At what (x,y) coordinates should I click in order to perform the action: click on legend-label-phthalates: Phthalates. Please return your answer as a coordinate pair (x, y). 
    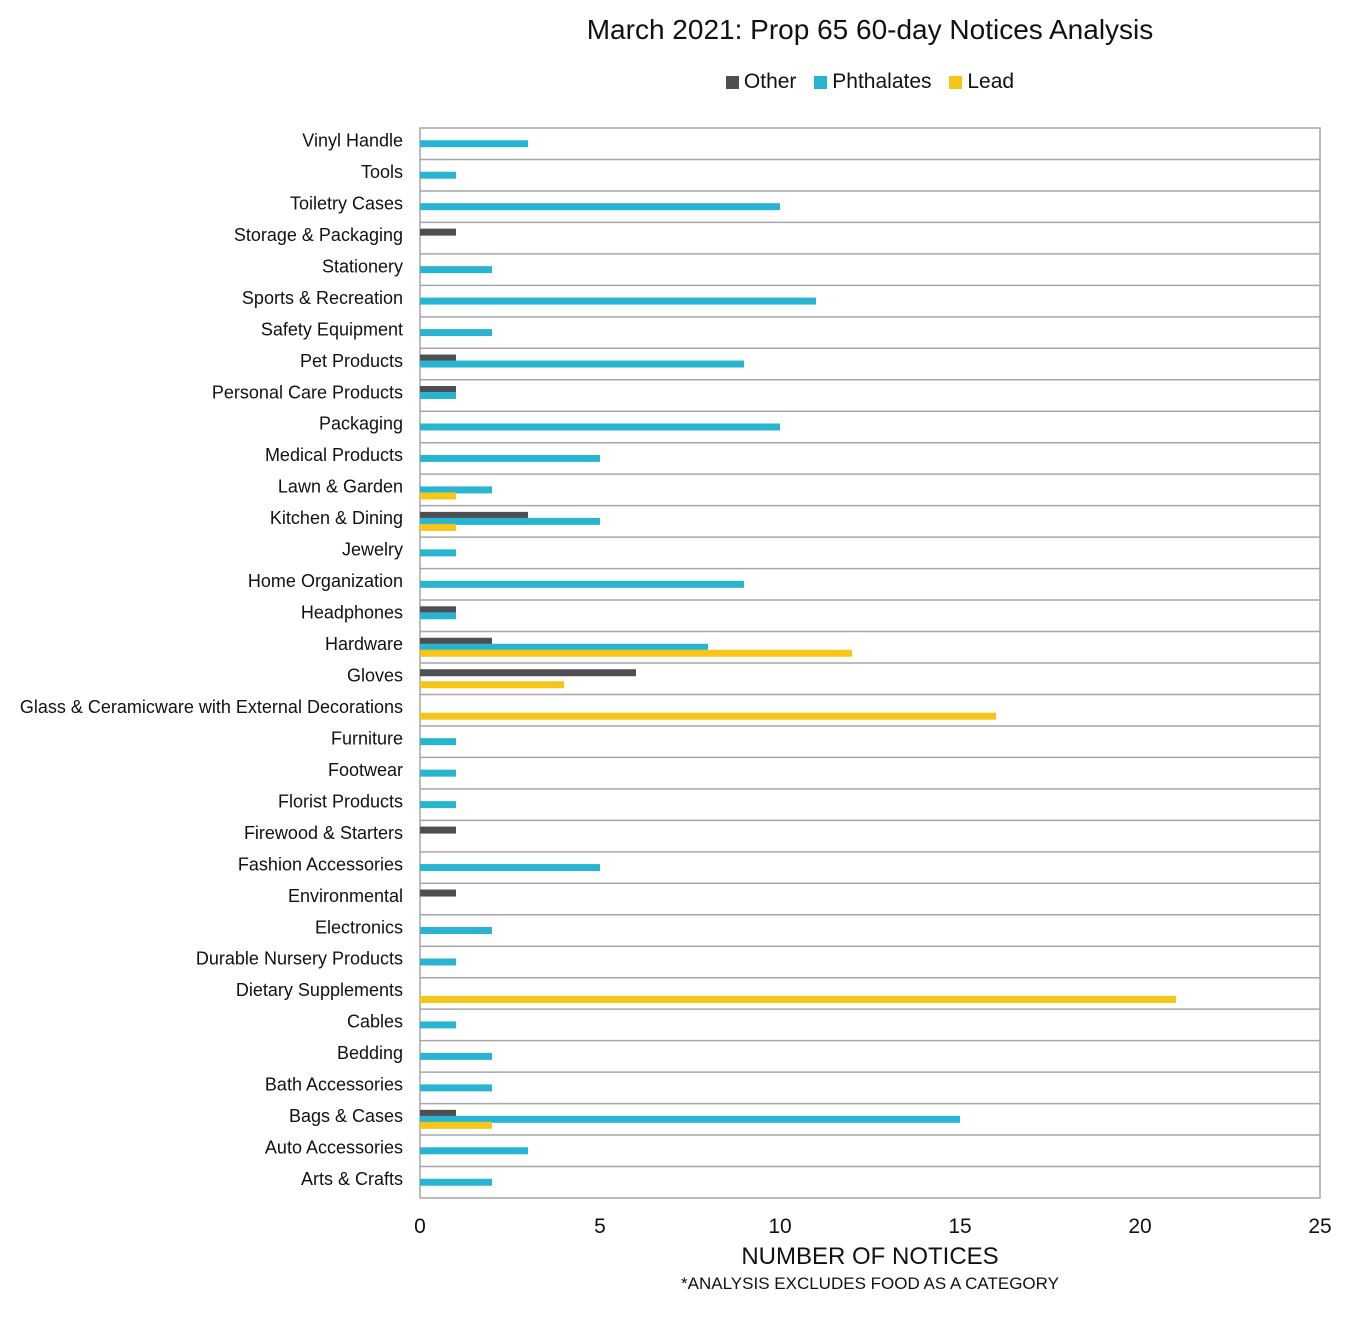
    Looking at the image, I should click on (882, 81).